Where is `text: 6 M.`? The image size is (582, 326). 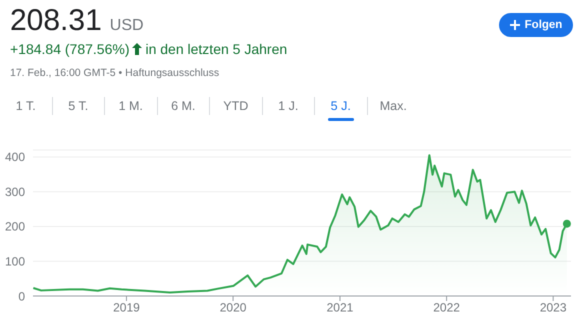 text: 6 M. is located at coordinates (182, 106).